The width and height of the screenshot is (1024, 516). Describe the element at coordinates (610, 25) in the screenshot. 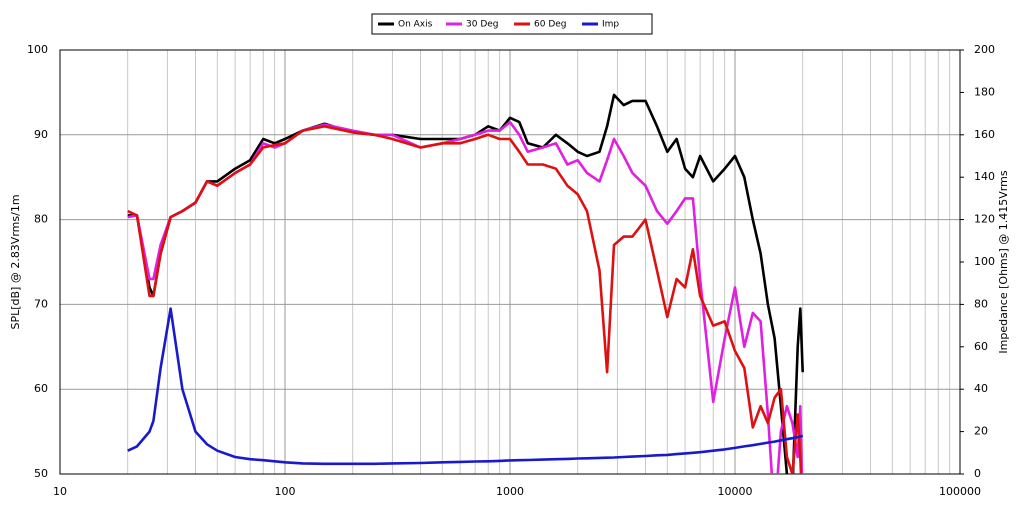

I see `legend-label: Imp` at that location.